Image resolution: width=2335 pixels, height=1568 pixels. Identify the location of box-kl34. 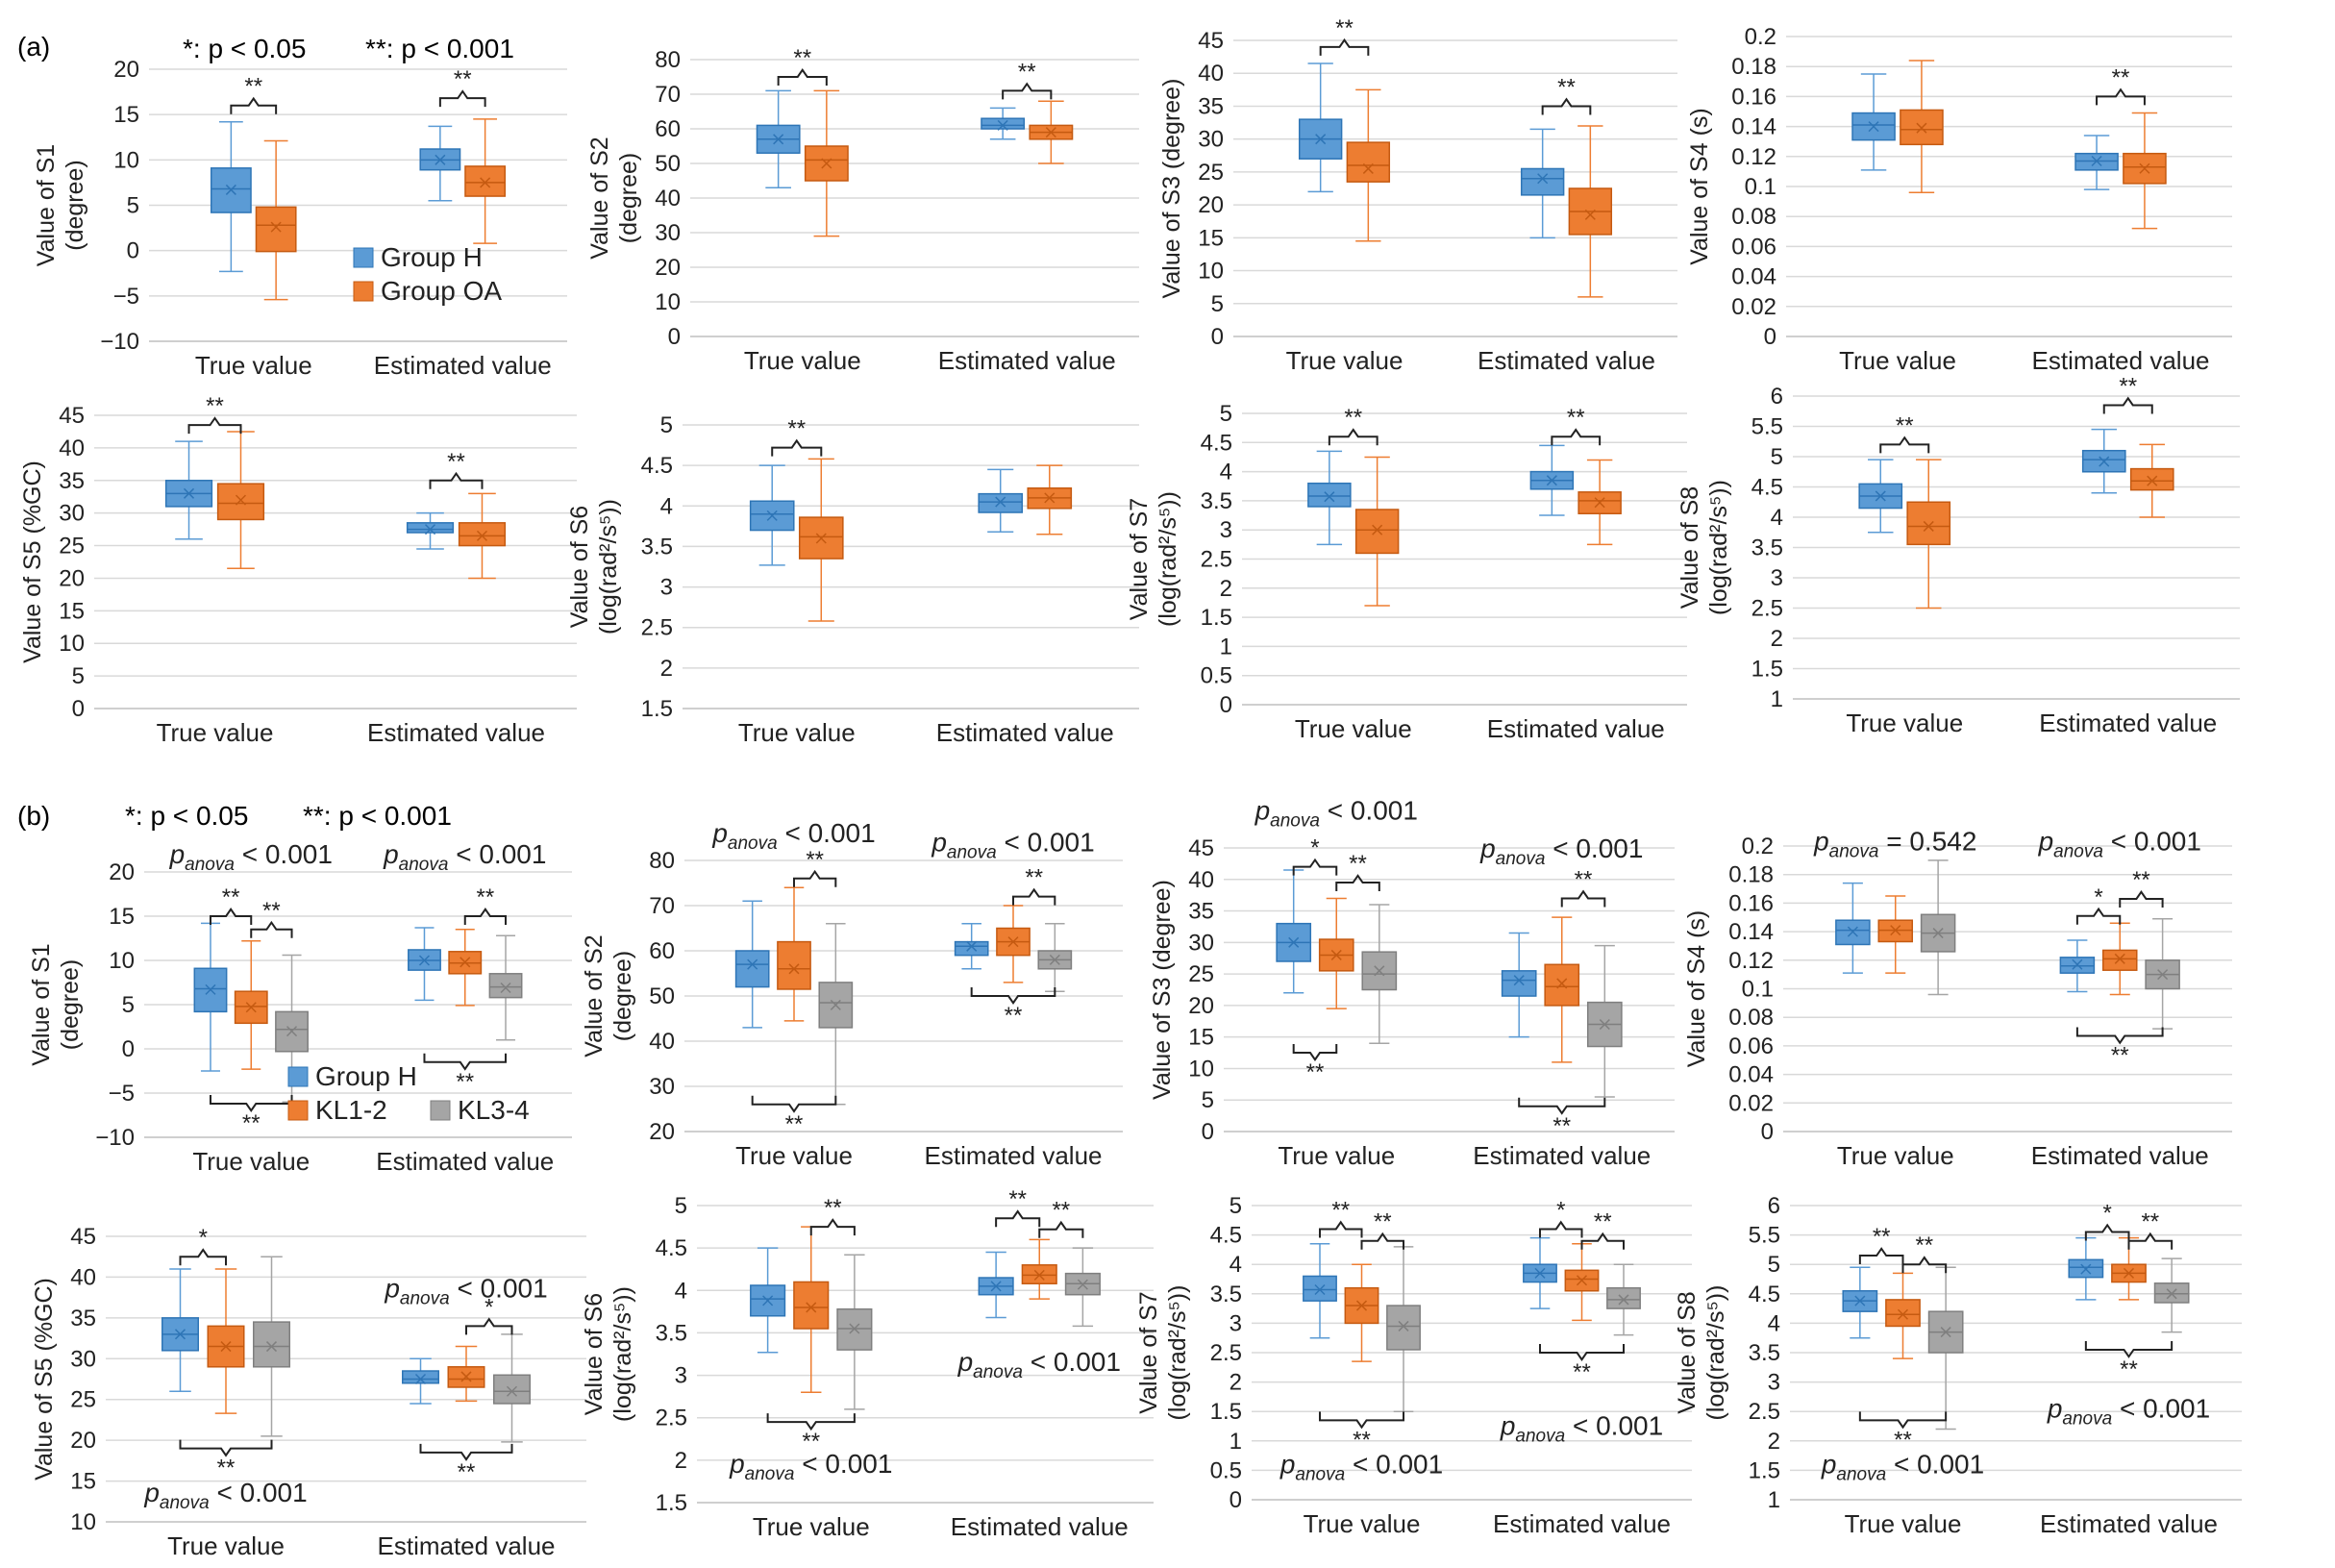
(1403, 1328).